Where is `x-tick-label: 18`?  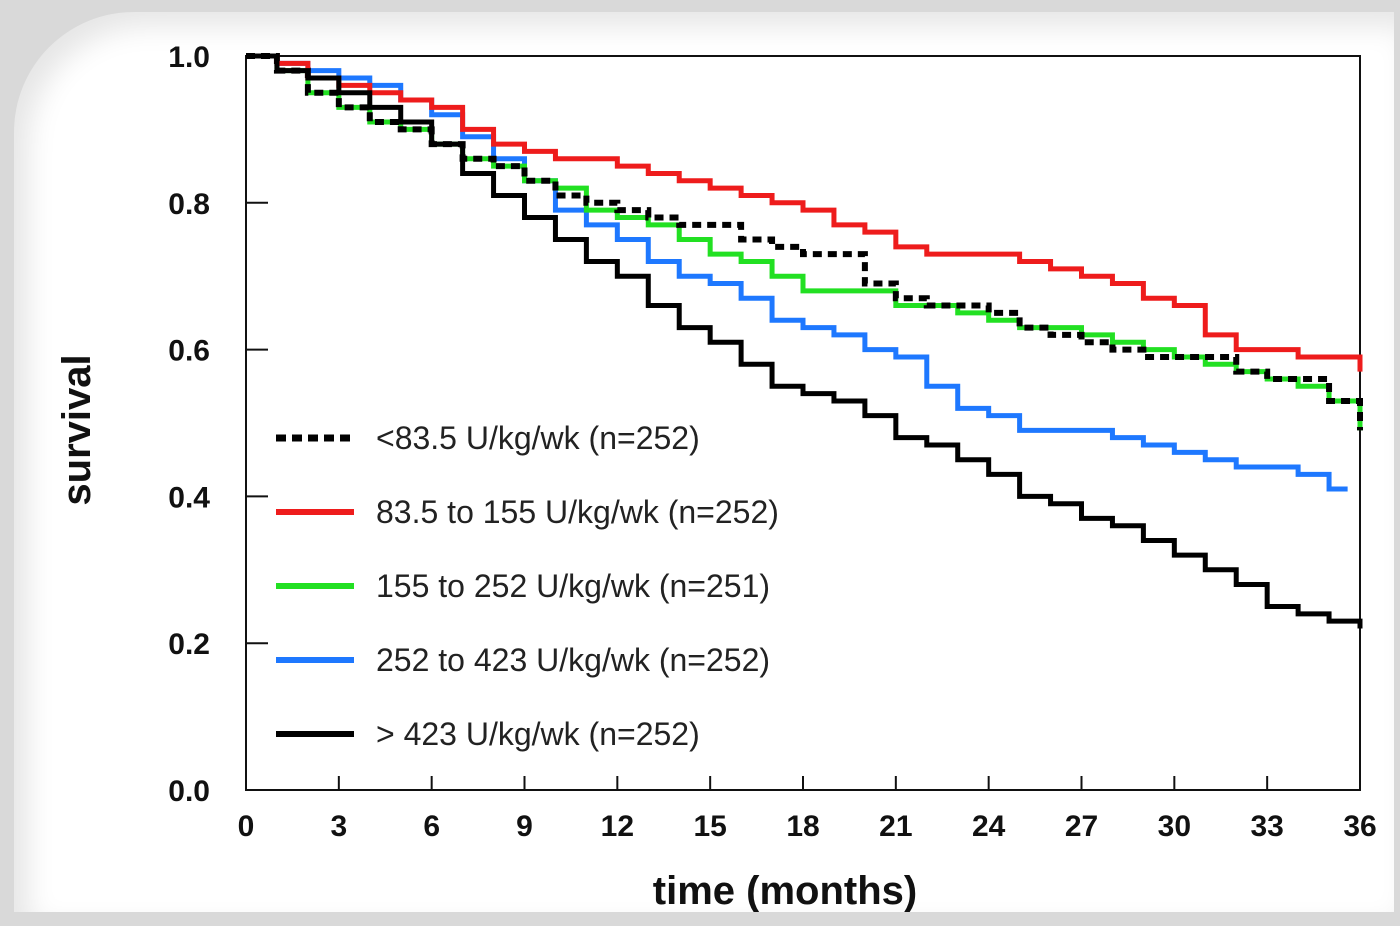 x-tick-label: 18 is located at coordinates (802, 826).